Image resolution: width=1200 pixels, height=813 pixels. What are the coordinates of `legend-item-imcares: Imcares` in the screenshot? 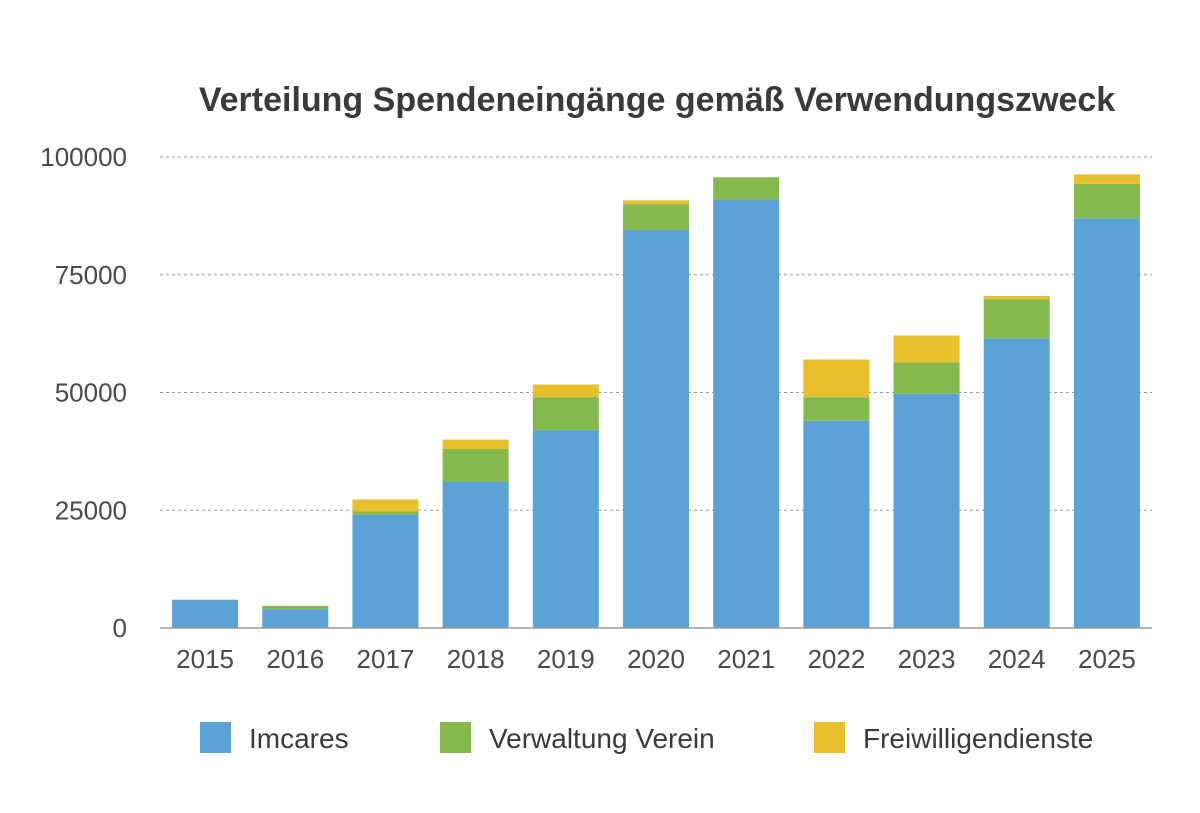 It's located at (274, 738).